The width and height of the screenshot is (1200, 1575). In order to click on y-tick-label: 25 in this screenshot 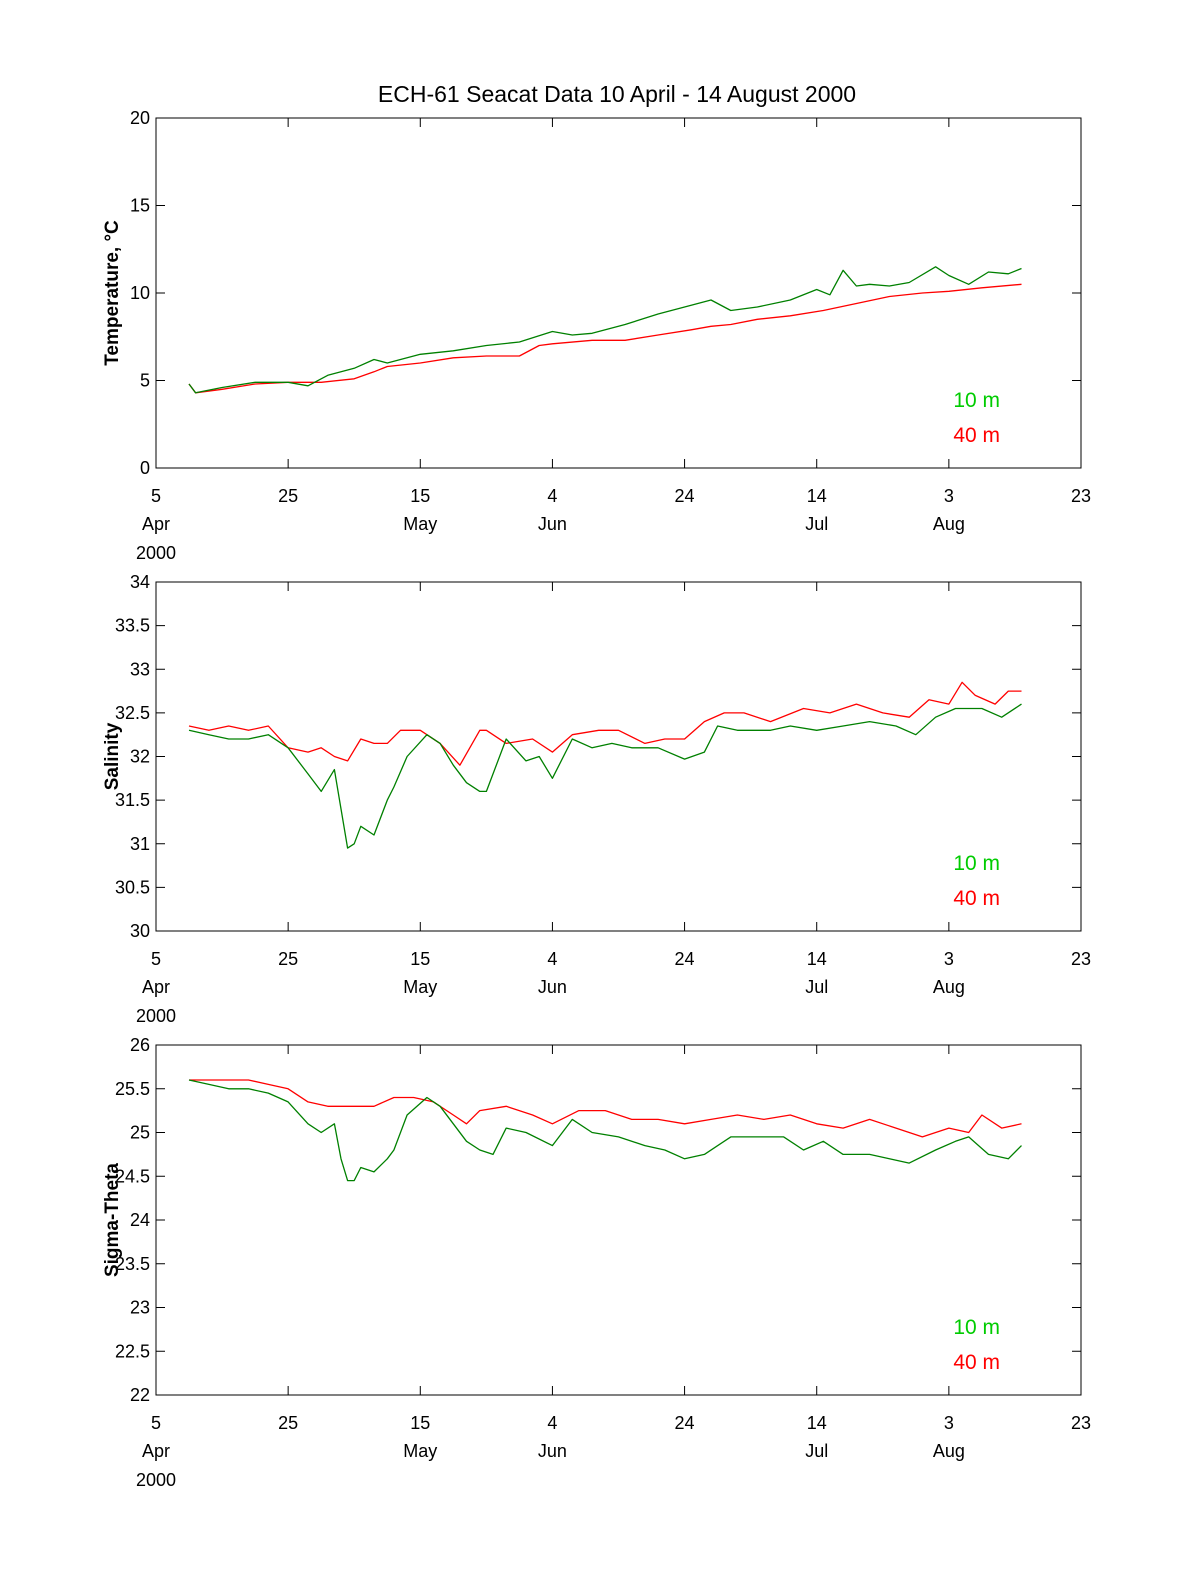, I will do `click(140, 1133)`.